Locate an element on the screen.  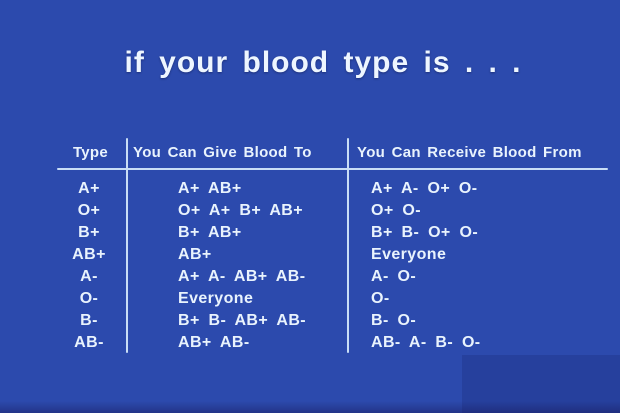
page-title: if your blood type is . . . is located at coordinates (323, 62).